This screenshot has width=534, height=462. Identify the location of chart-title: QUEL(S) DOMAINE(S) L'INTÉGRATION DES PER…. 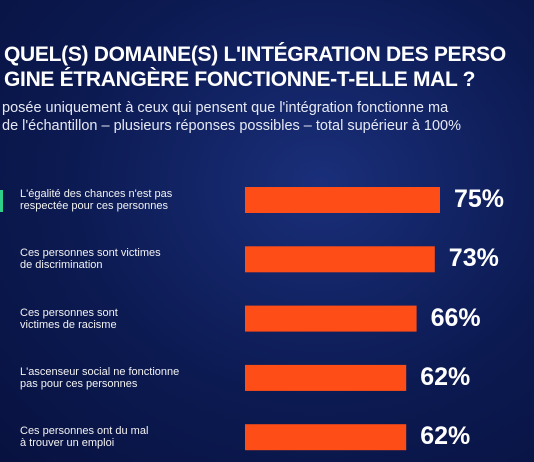
(255, 54).